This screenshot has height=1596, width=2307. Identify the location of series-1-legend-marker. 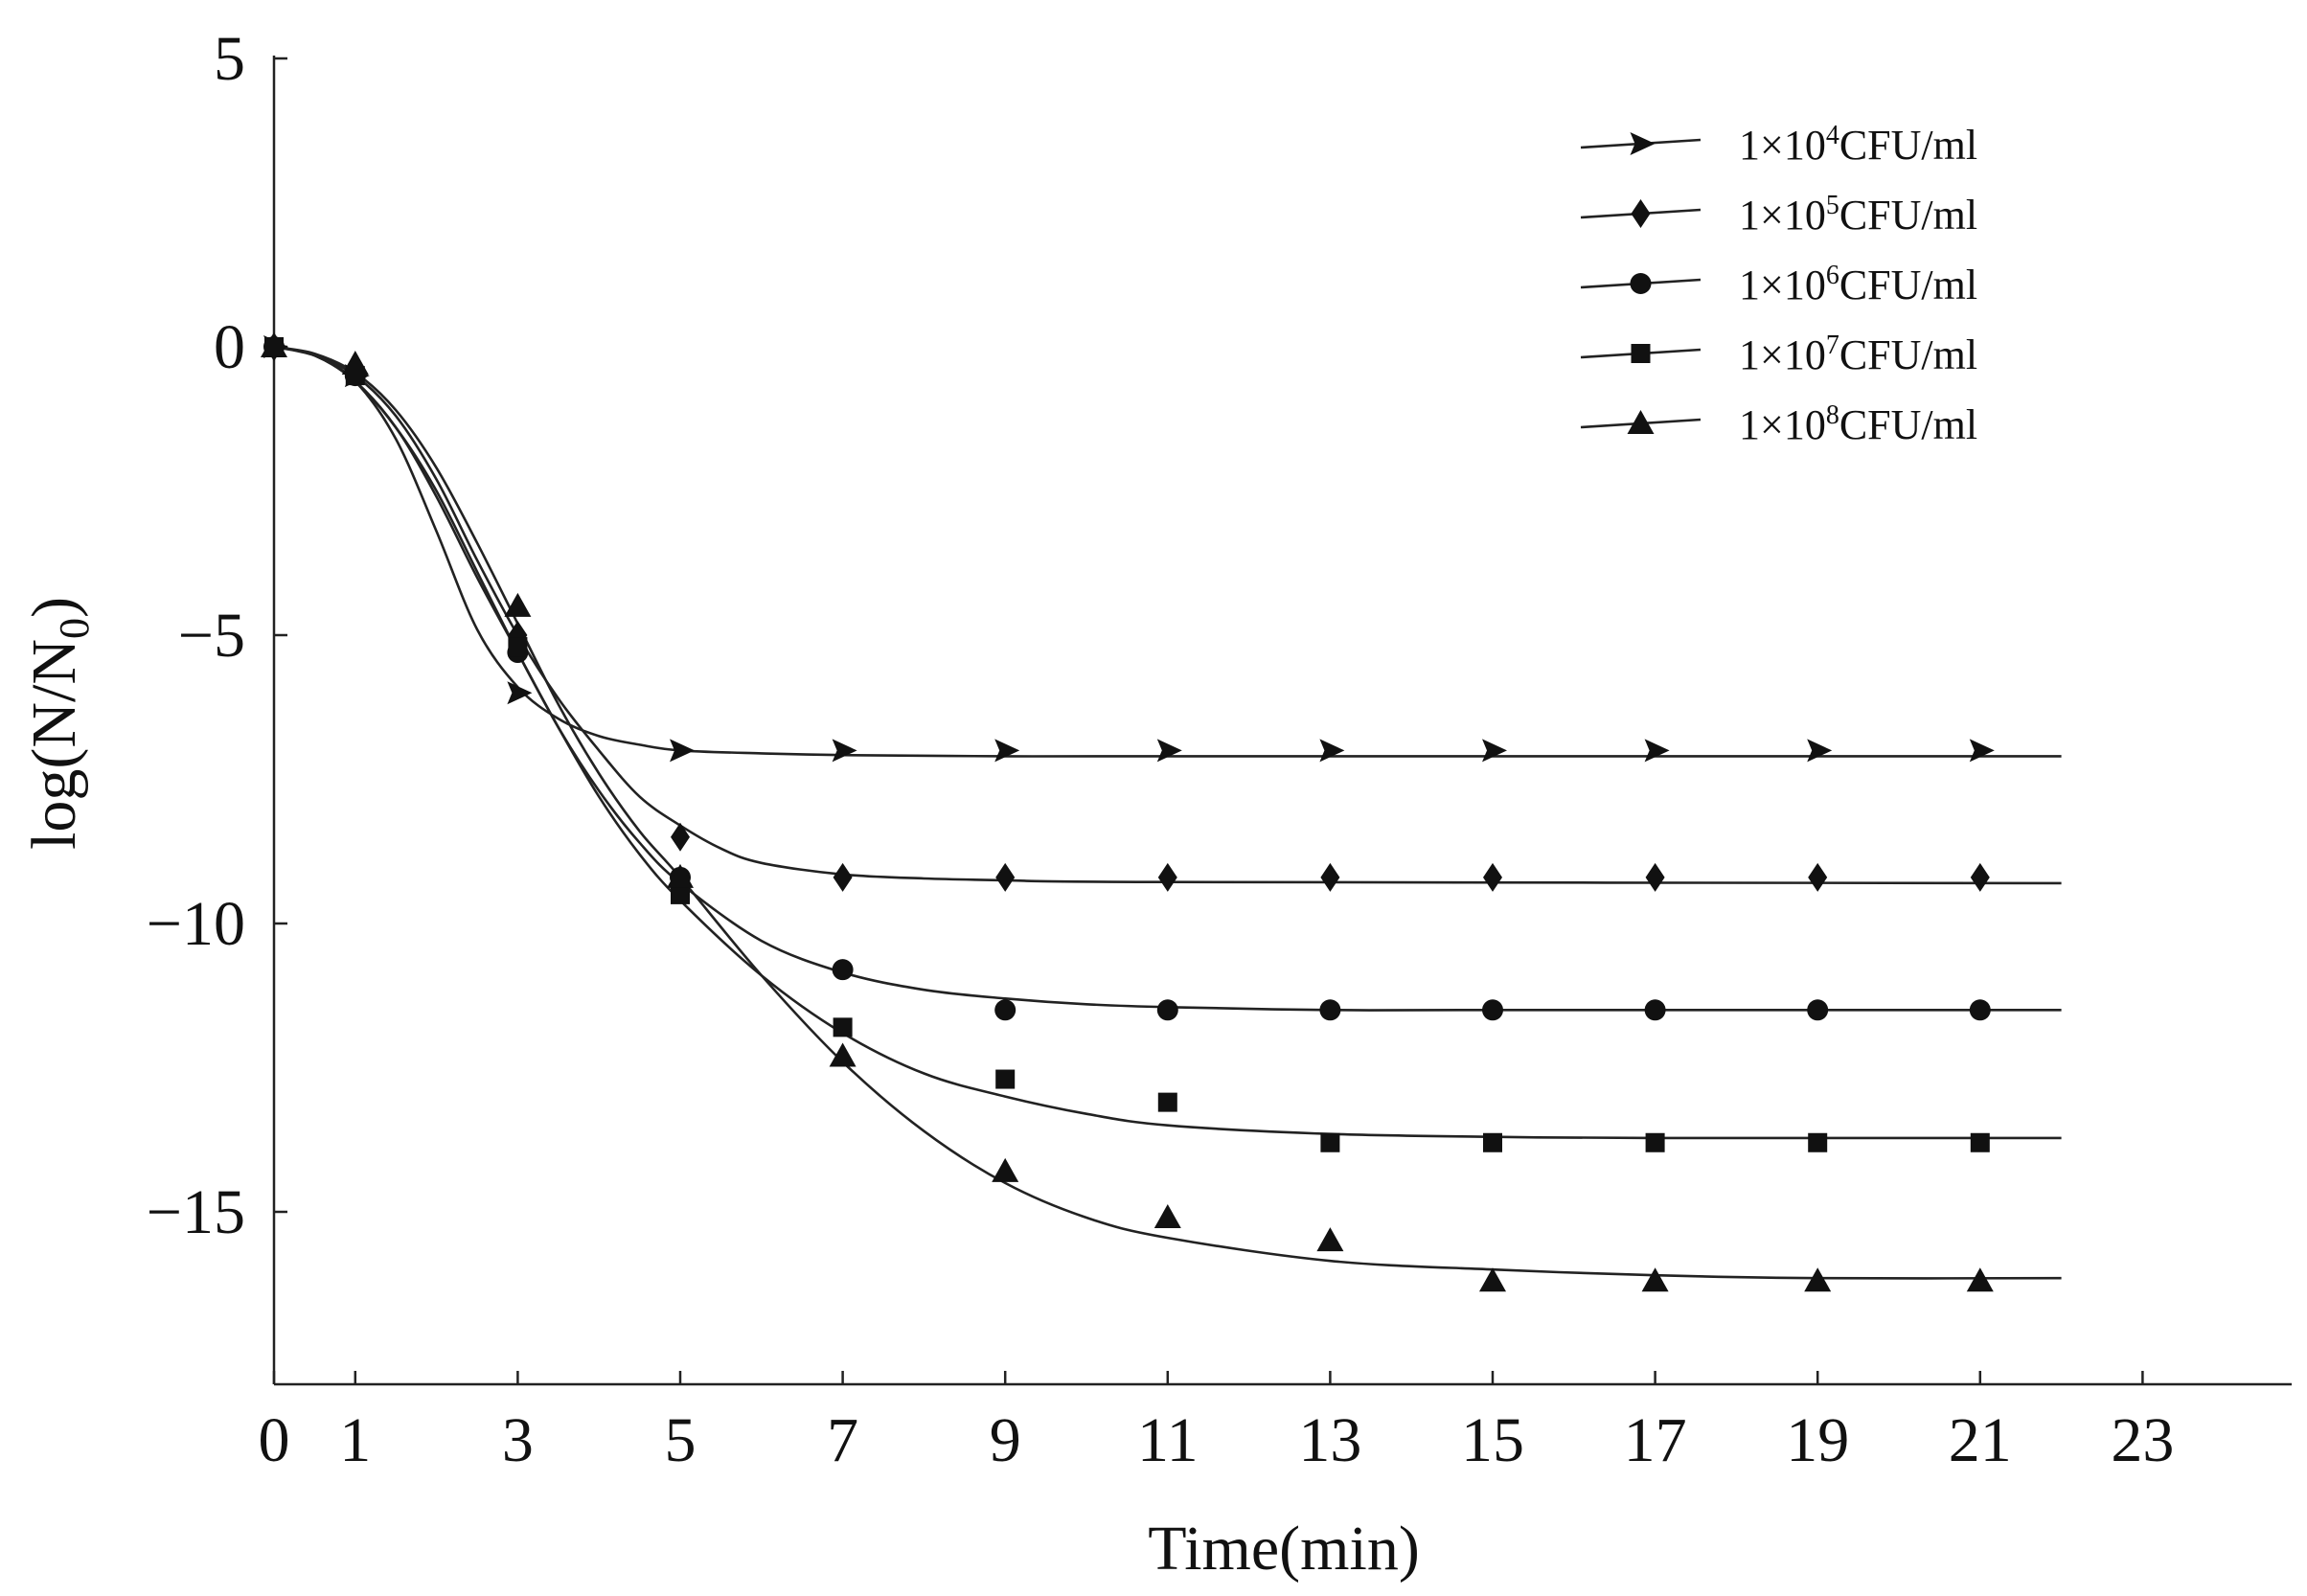
(1643, 143).